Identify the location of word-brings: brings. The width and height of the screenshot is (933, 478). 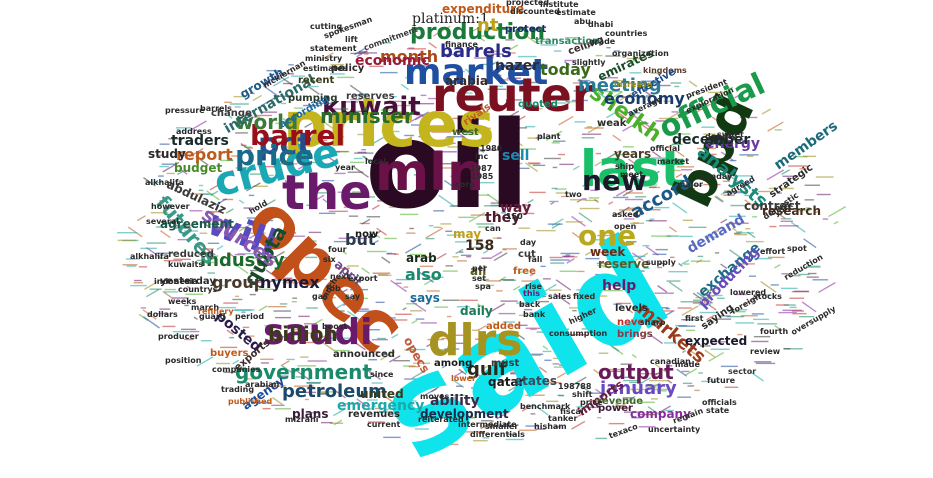
(635, 334).